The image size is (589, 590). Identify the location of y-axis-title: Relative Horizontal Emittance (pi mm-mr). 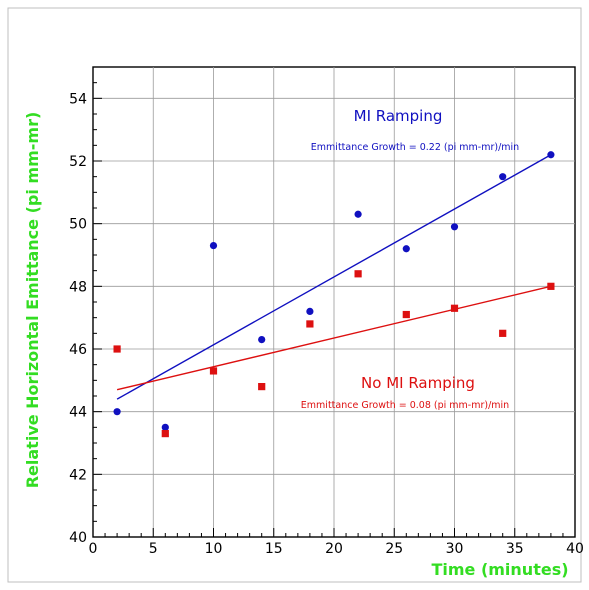
(32, 300).